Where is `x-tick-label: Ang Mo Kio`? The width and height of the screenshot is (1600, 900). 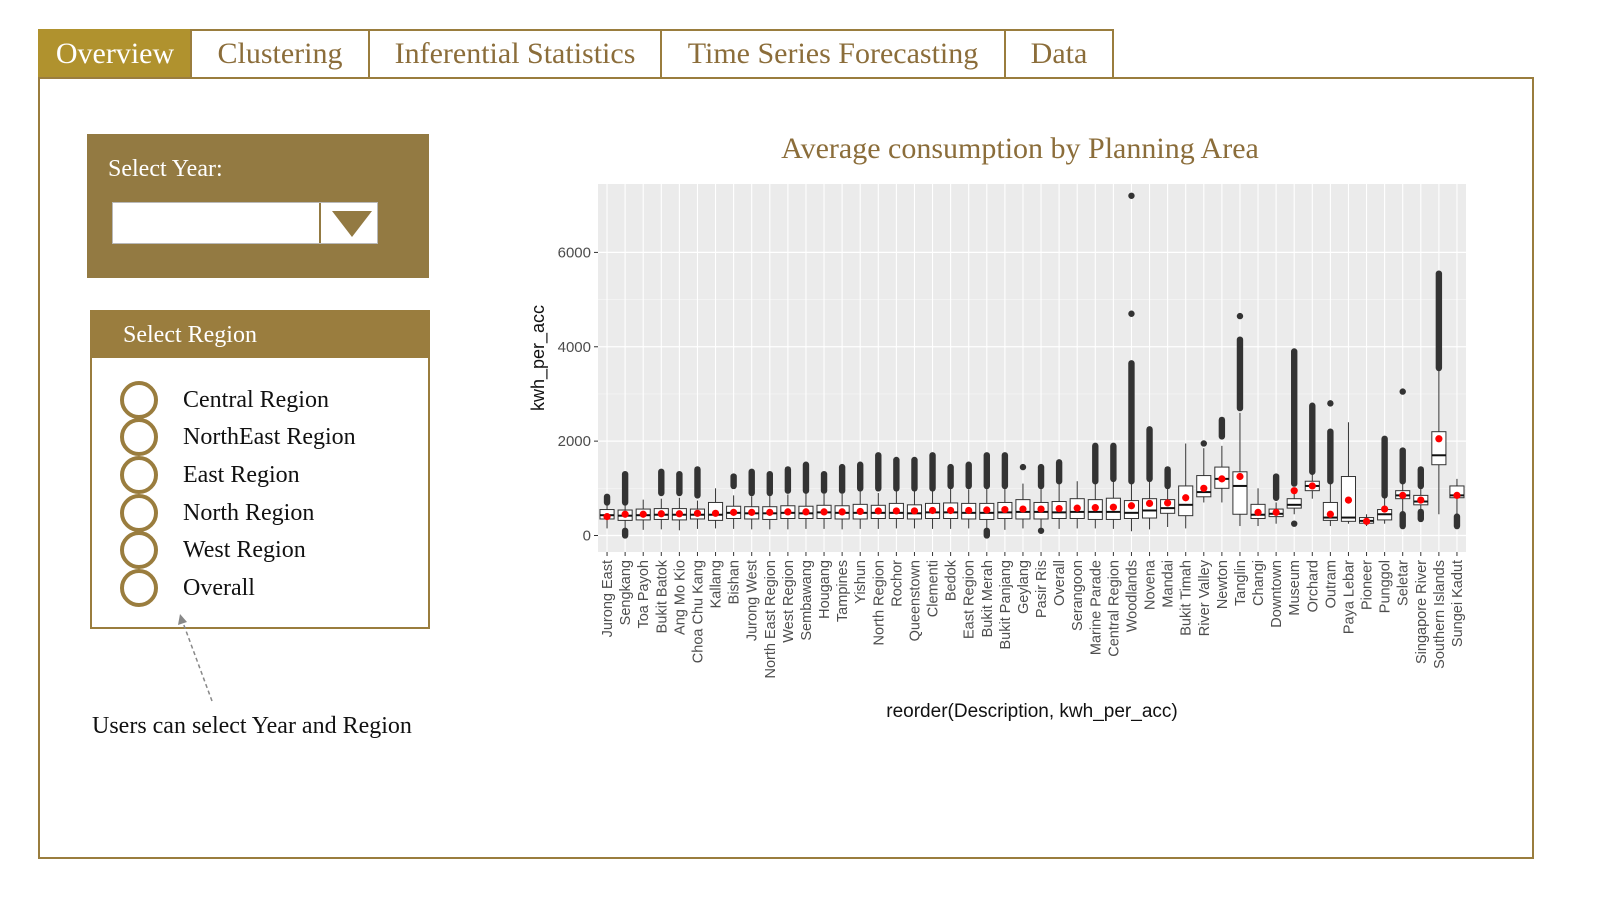
x-tick-label: Ang Mo Kio is located at coordinates (680, 597).